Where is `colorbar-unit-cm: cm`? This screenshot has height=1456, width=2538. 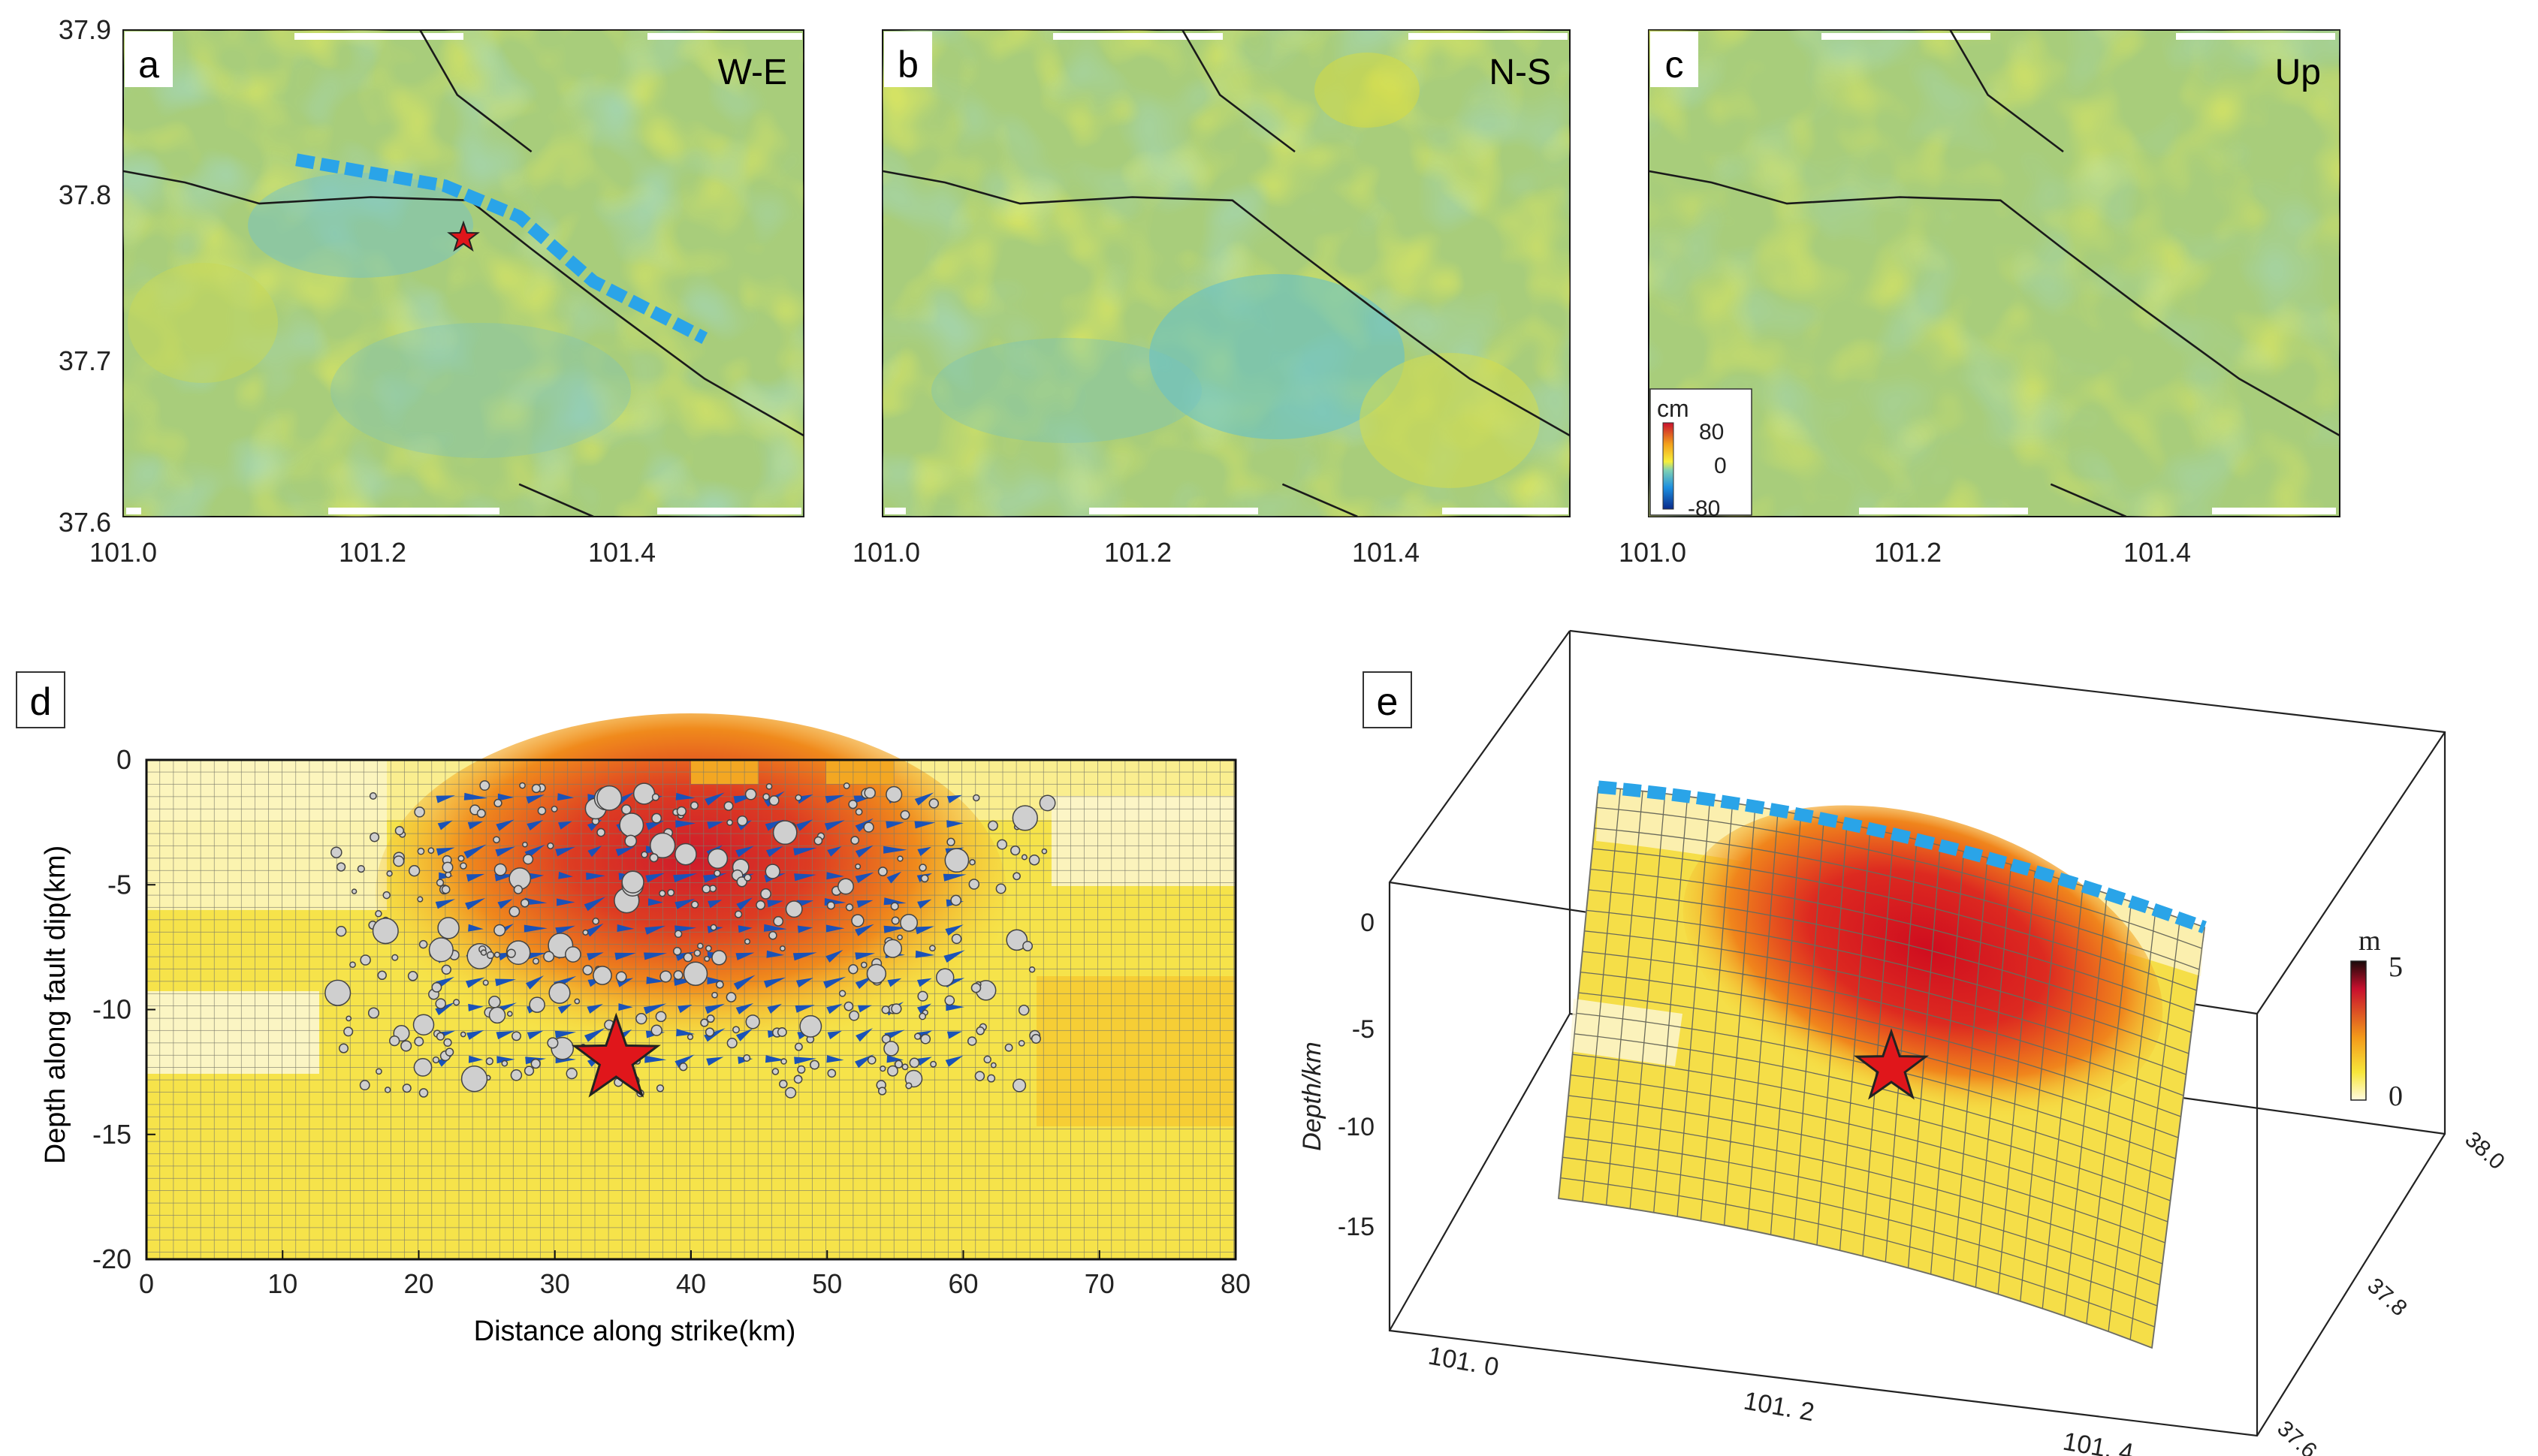 colorbar-unit-cm: cm is located at coordinates (1673, 408).